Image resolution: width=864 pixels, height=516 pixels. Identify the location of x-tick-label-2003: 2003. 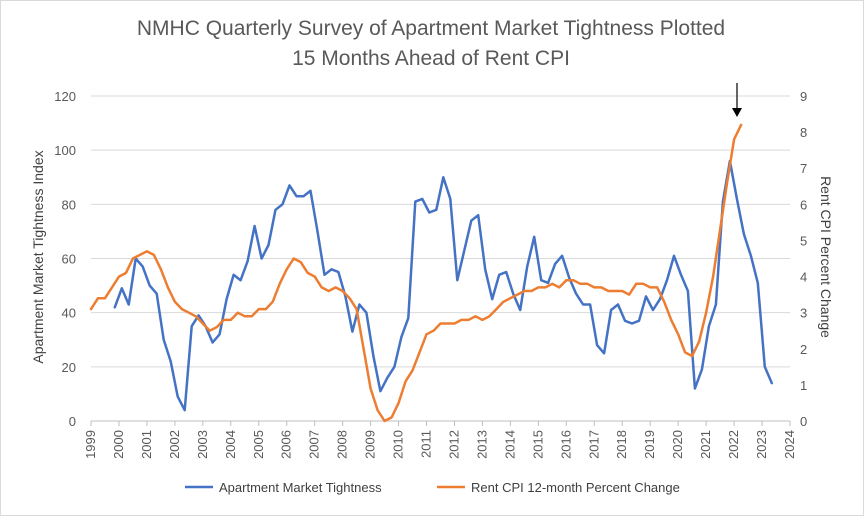
(202, 444).